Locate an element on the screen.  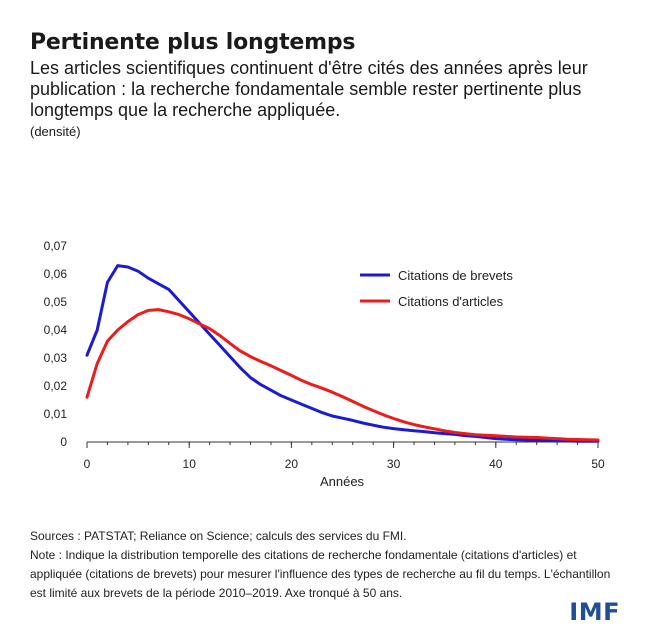
y-tick-label: 0,02 is located at coordinates (56, 386).